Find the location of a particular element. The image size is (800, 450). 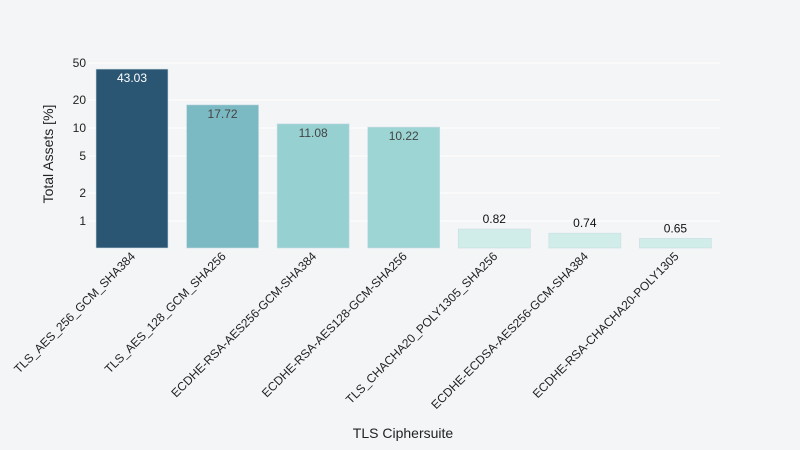

bar: 0.65 is located at coordinates (675, 235).